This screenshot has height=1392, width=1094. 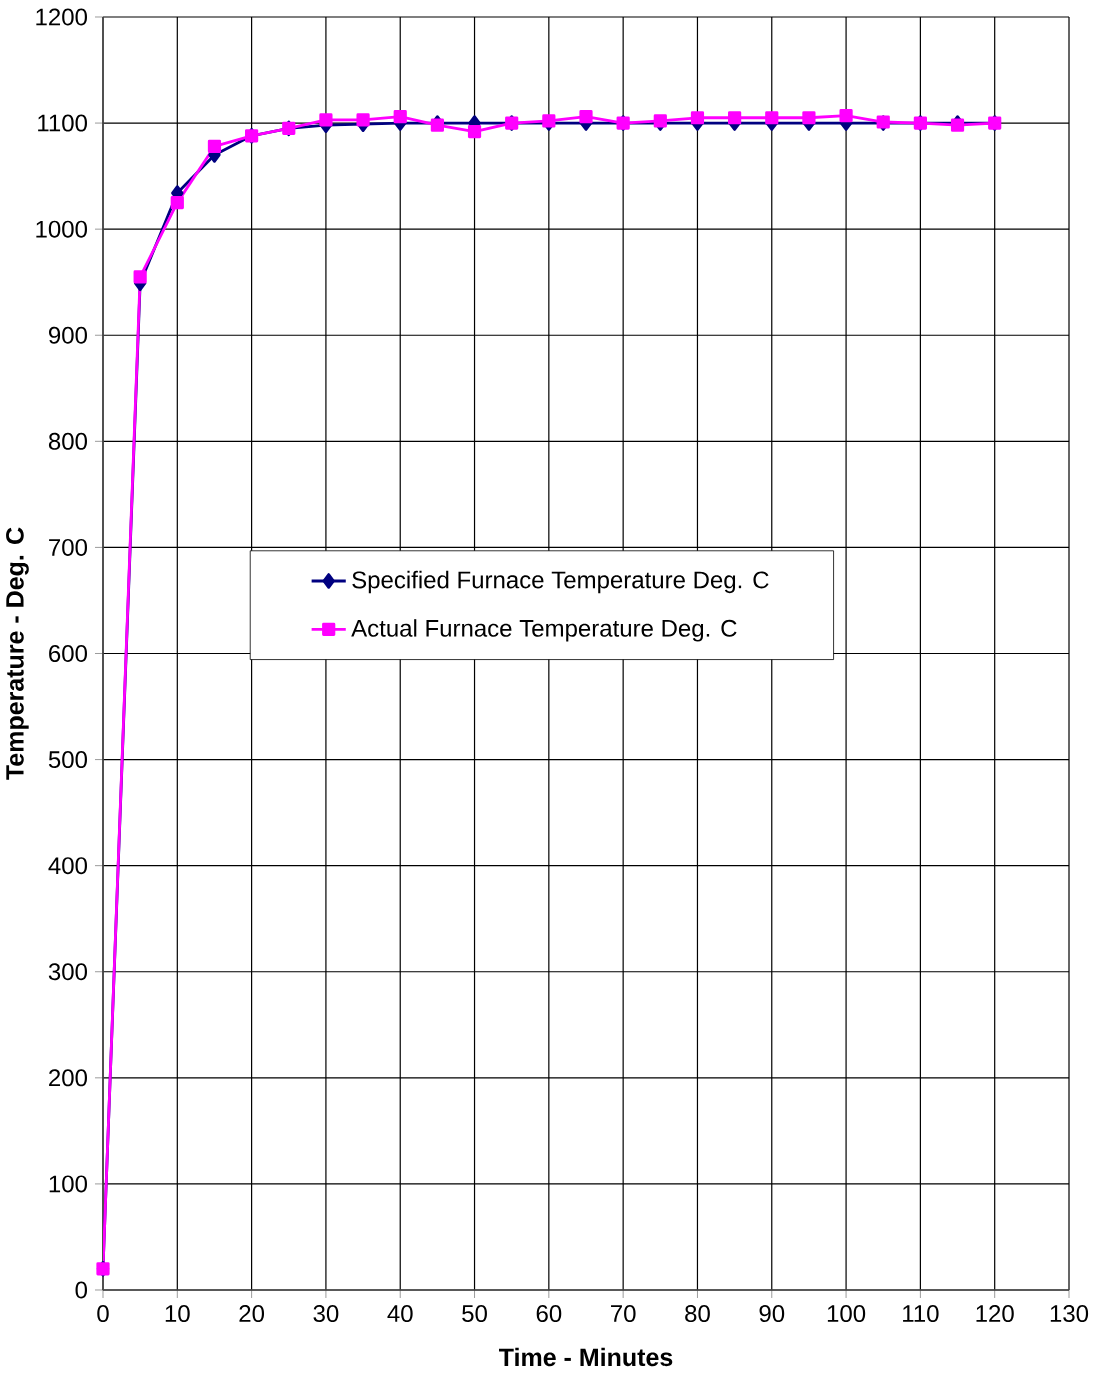 I want to click on y-tick-label: 500, so click(x=67, y=760).